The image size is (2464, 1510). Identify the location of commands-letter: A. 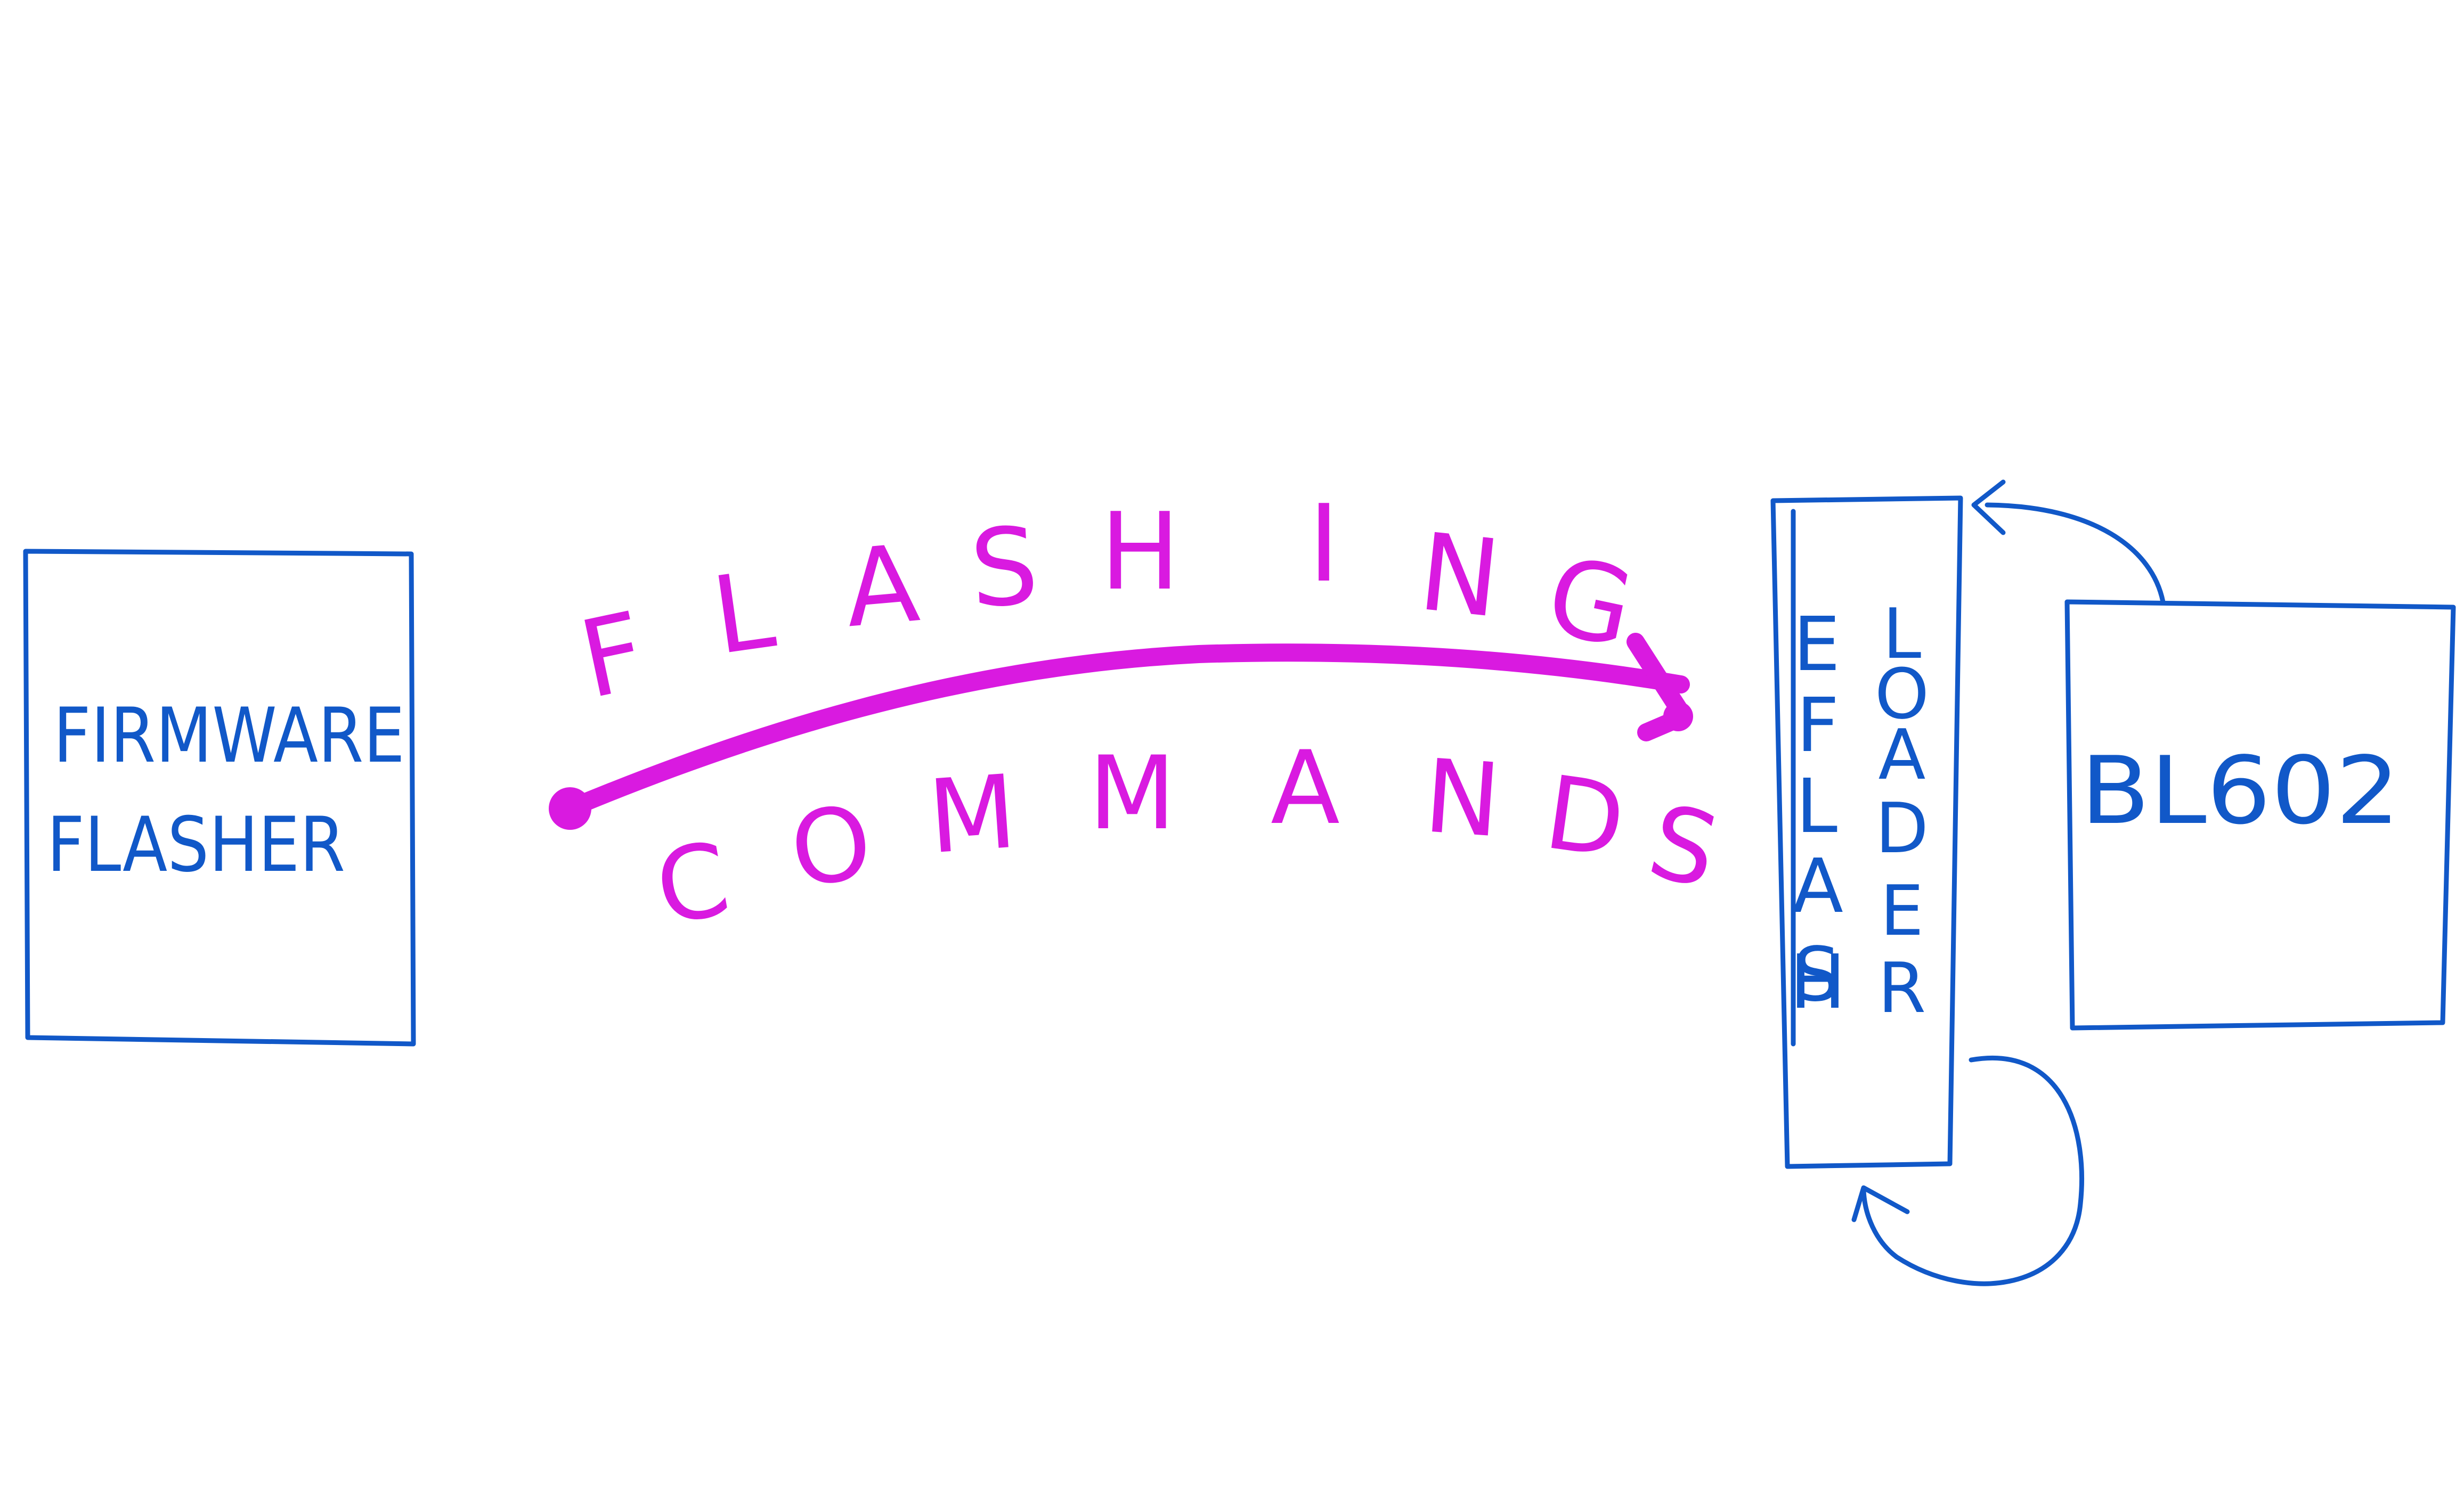
(1305, 788).